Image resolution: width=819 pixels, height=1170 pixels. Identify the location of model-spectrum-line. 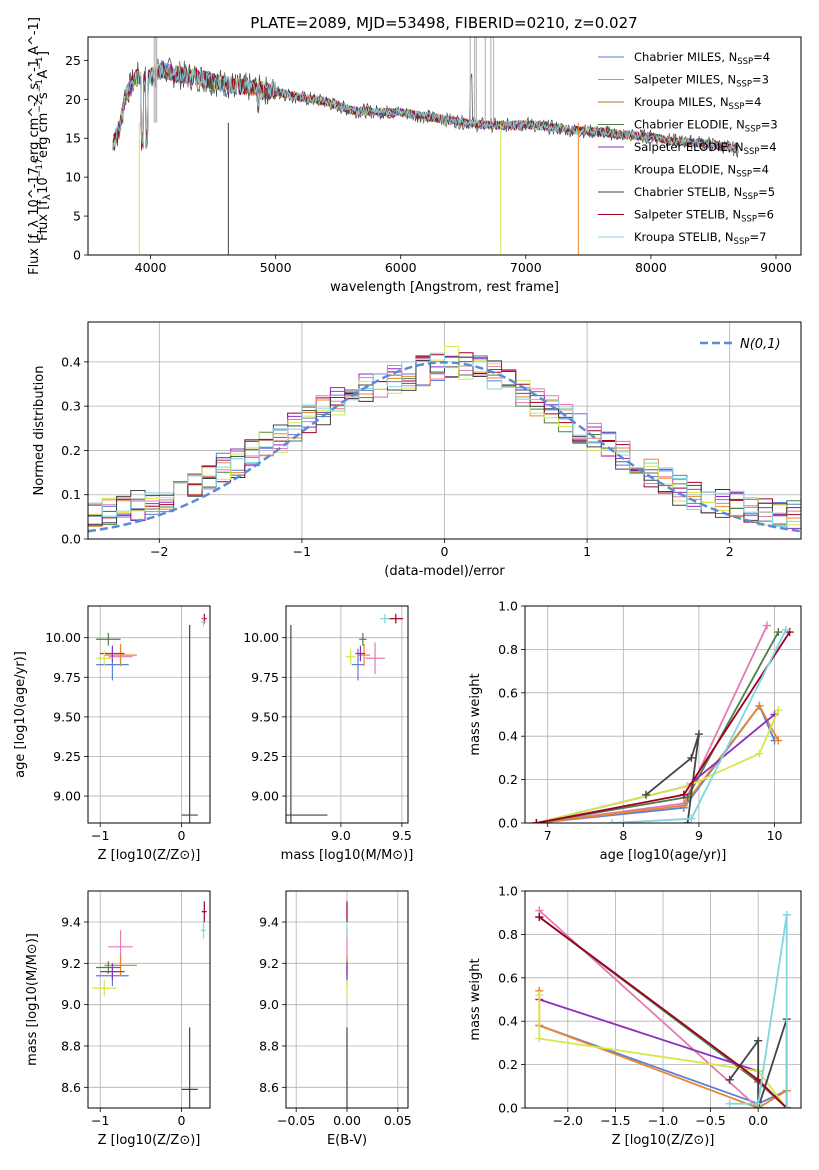
(425, 108).